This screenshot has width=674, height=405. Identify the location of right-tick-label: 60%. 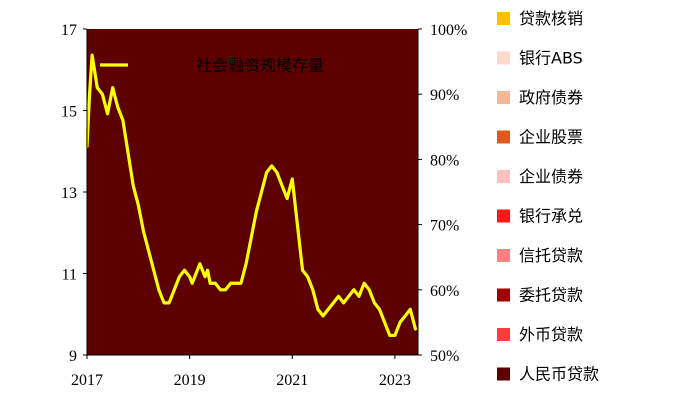
(444, 291).